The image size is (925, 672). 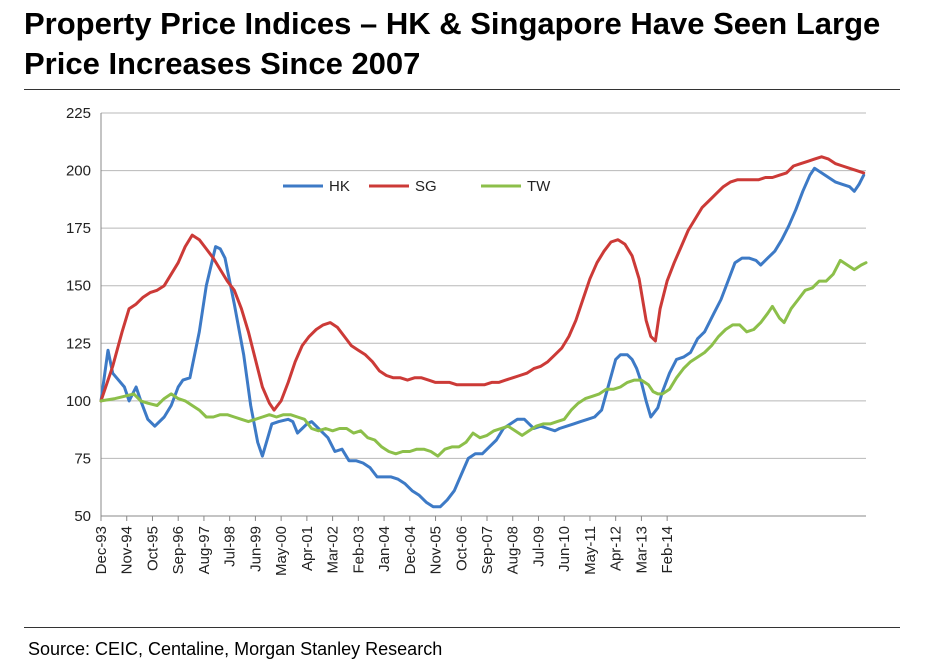 What do you see at coordinates (255, 549) in the screenshot?
I see `x-tick-label: Jun-99` at bounding box center [255, 549].